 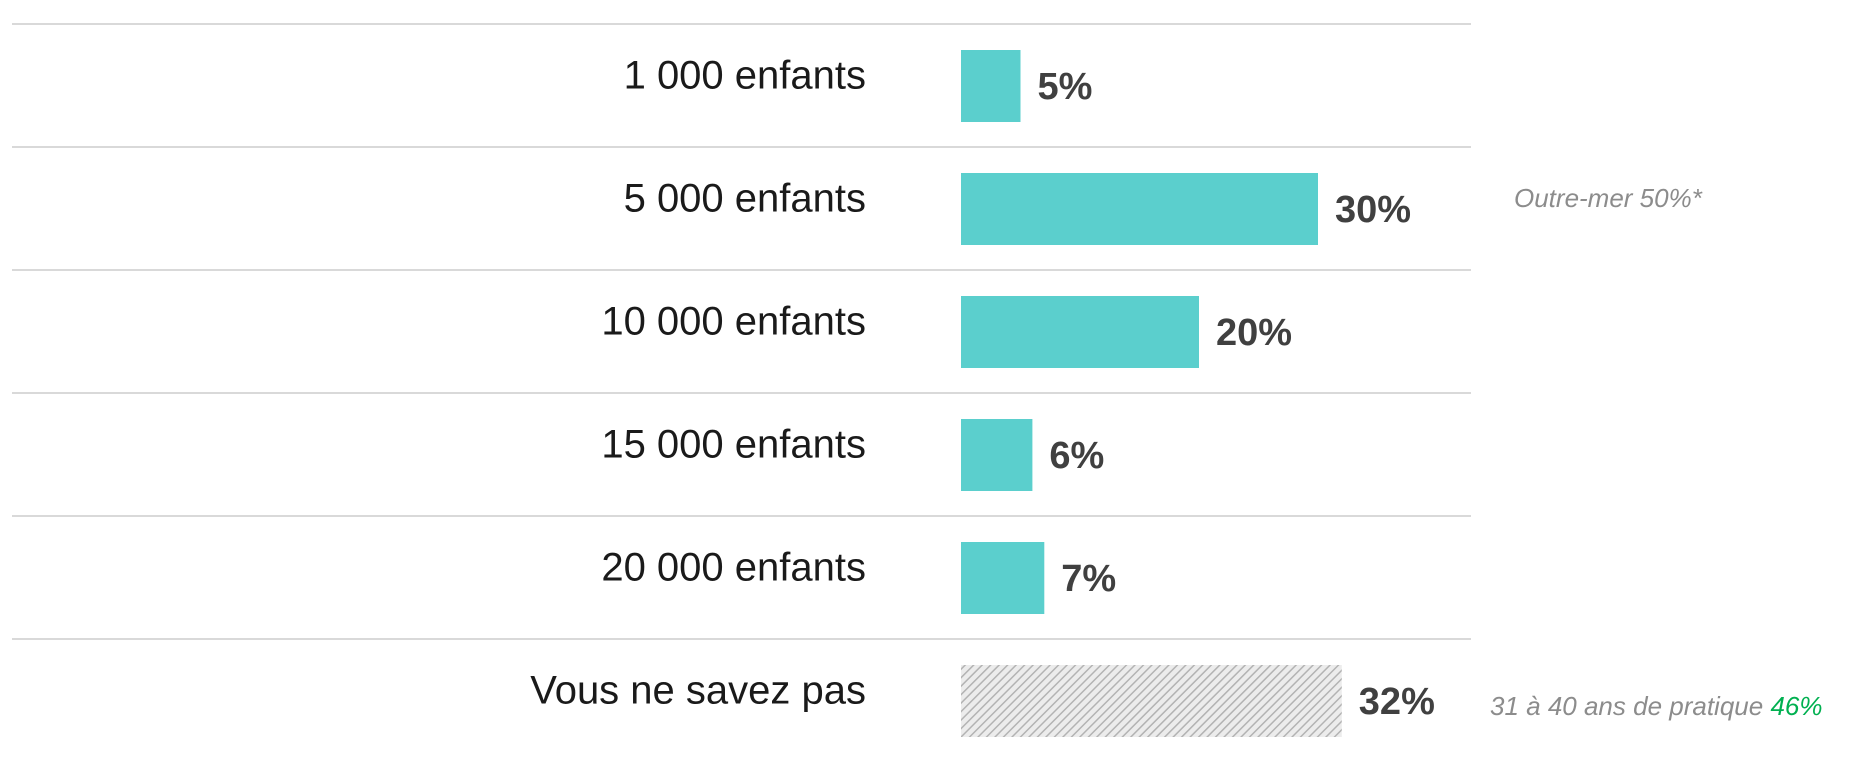 What do you see at coordinates (1397, 702) in the screenshot?
I see `value-label: 32%` at bounding box center [1397, 702].